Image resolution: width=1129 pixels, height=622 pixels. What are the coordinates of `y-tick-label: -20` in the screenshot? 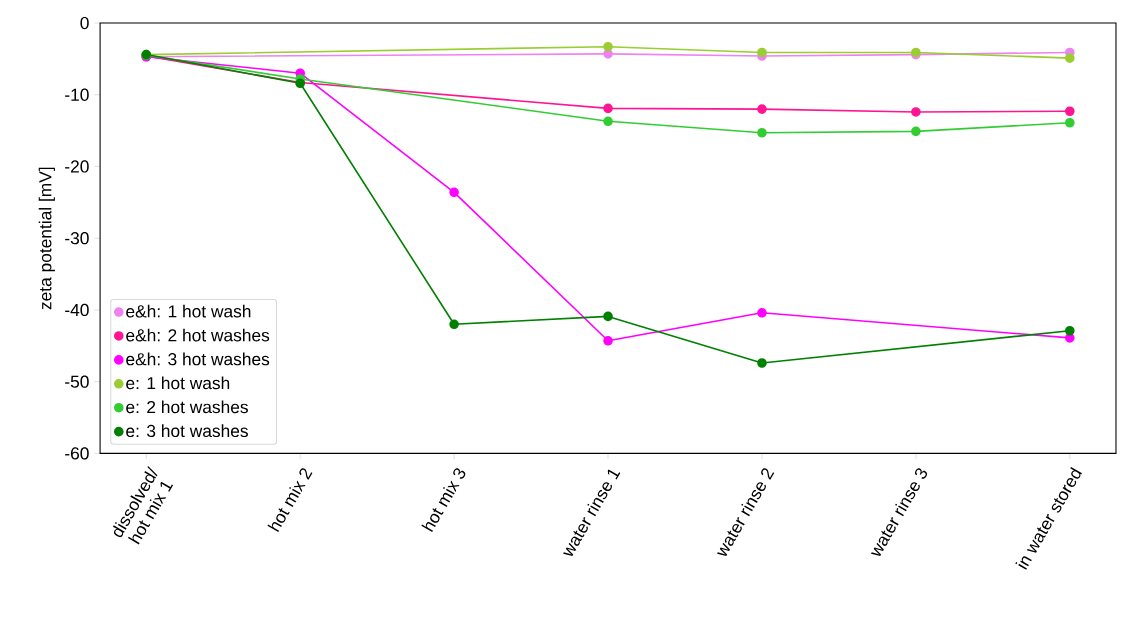 It's located at (77, 166).